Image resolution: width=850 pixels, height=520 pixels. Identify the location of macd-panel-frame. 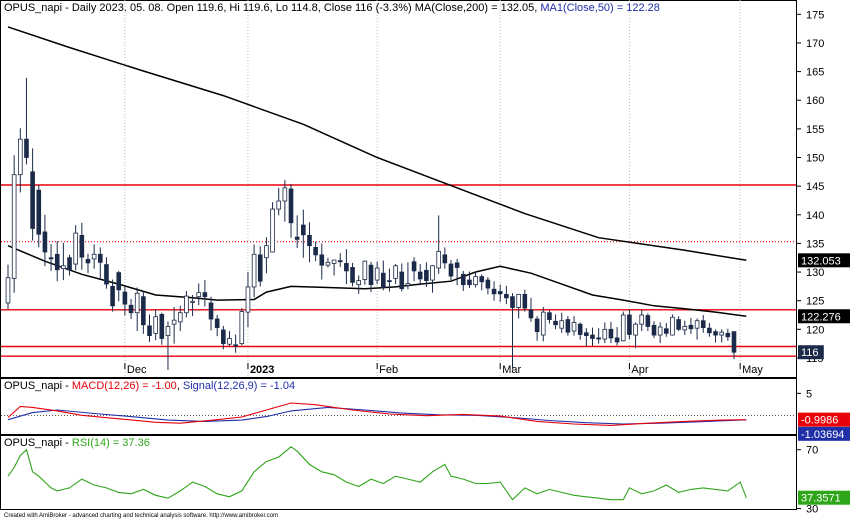
(398, 406).